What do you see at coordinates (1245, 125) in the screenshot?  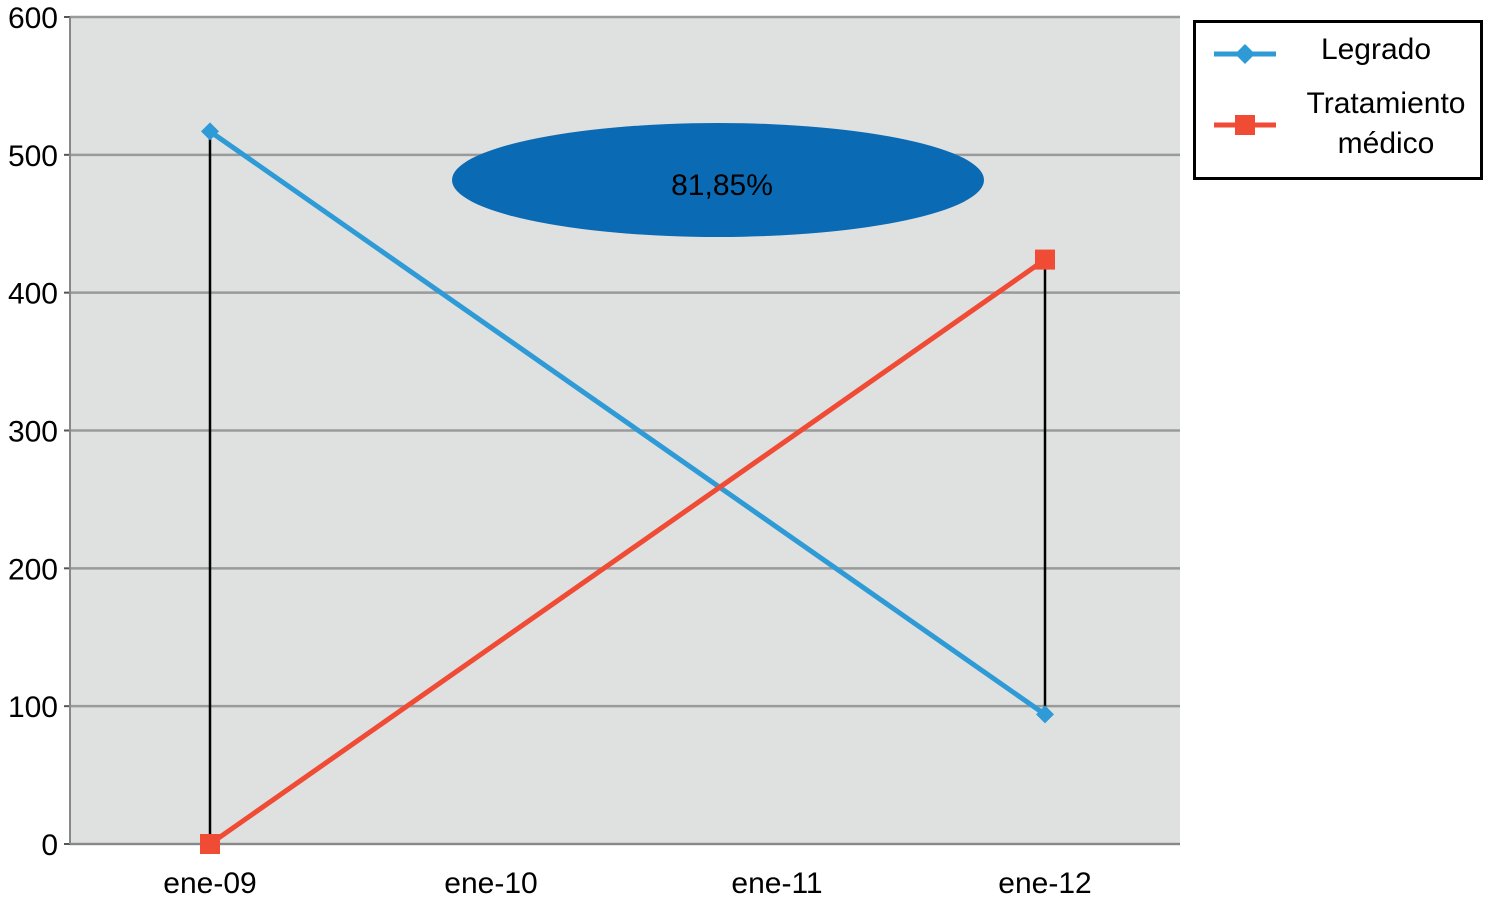 I see `square-marker-icon` at bounding box center [1245, 125].